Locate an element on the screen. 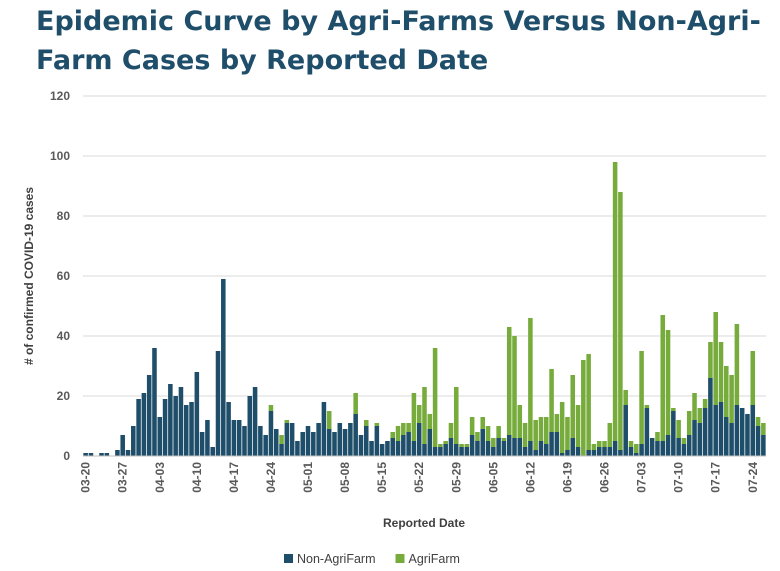  x-tick-label: 07-03 is located at coordinates (642, 477).